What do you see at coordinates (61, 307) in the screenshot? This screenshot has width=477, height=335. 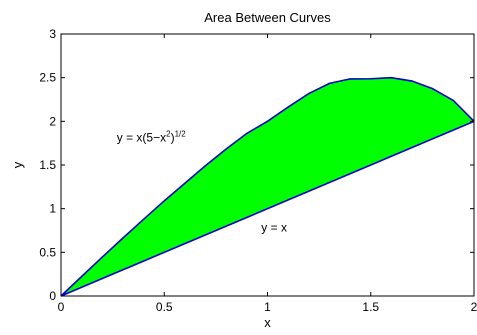 I see `x-tick-label: 0` at bounding box center [61, 307].